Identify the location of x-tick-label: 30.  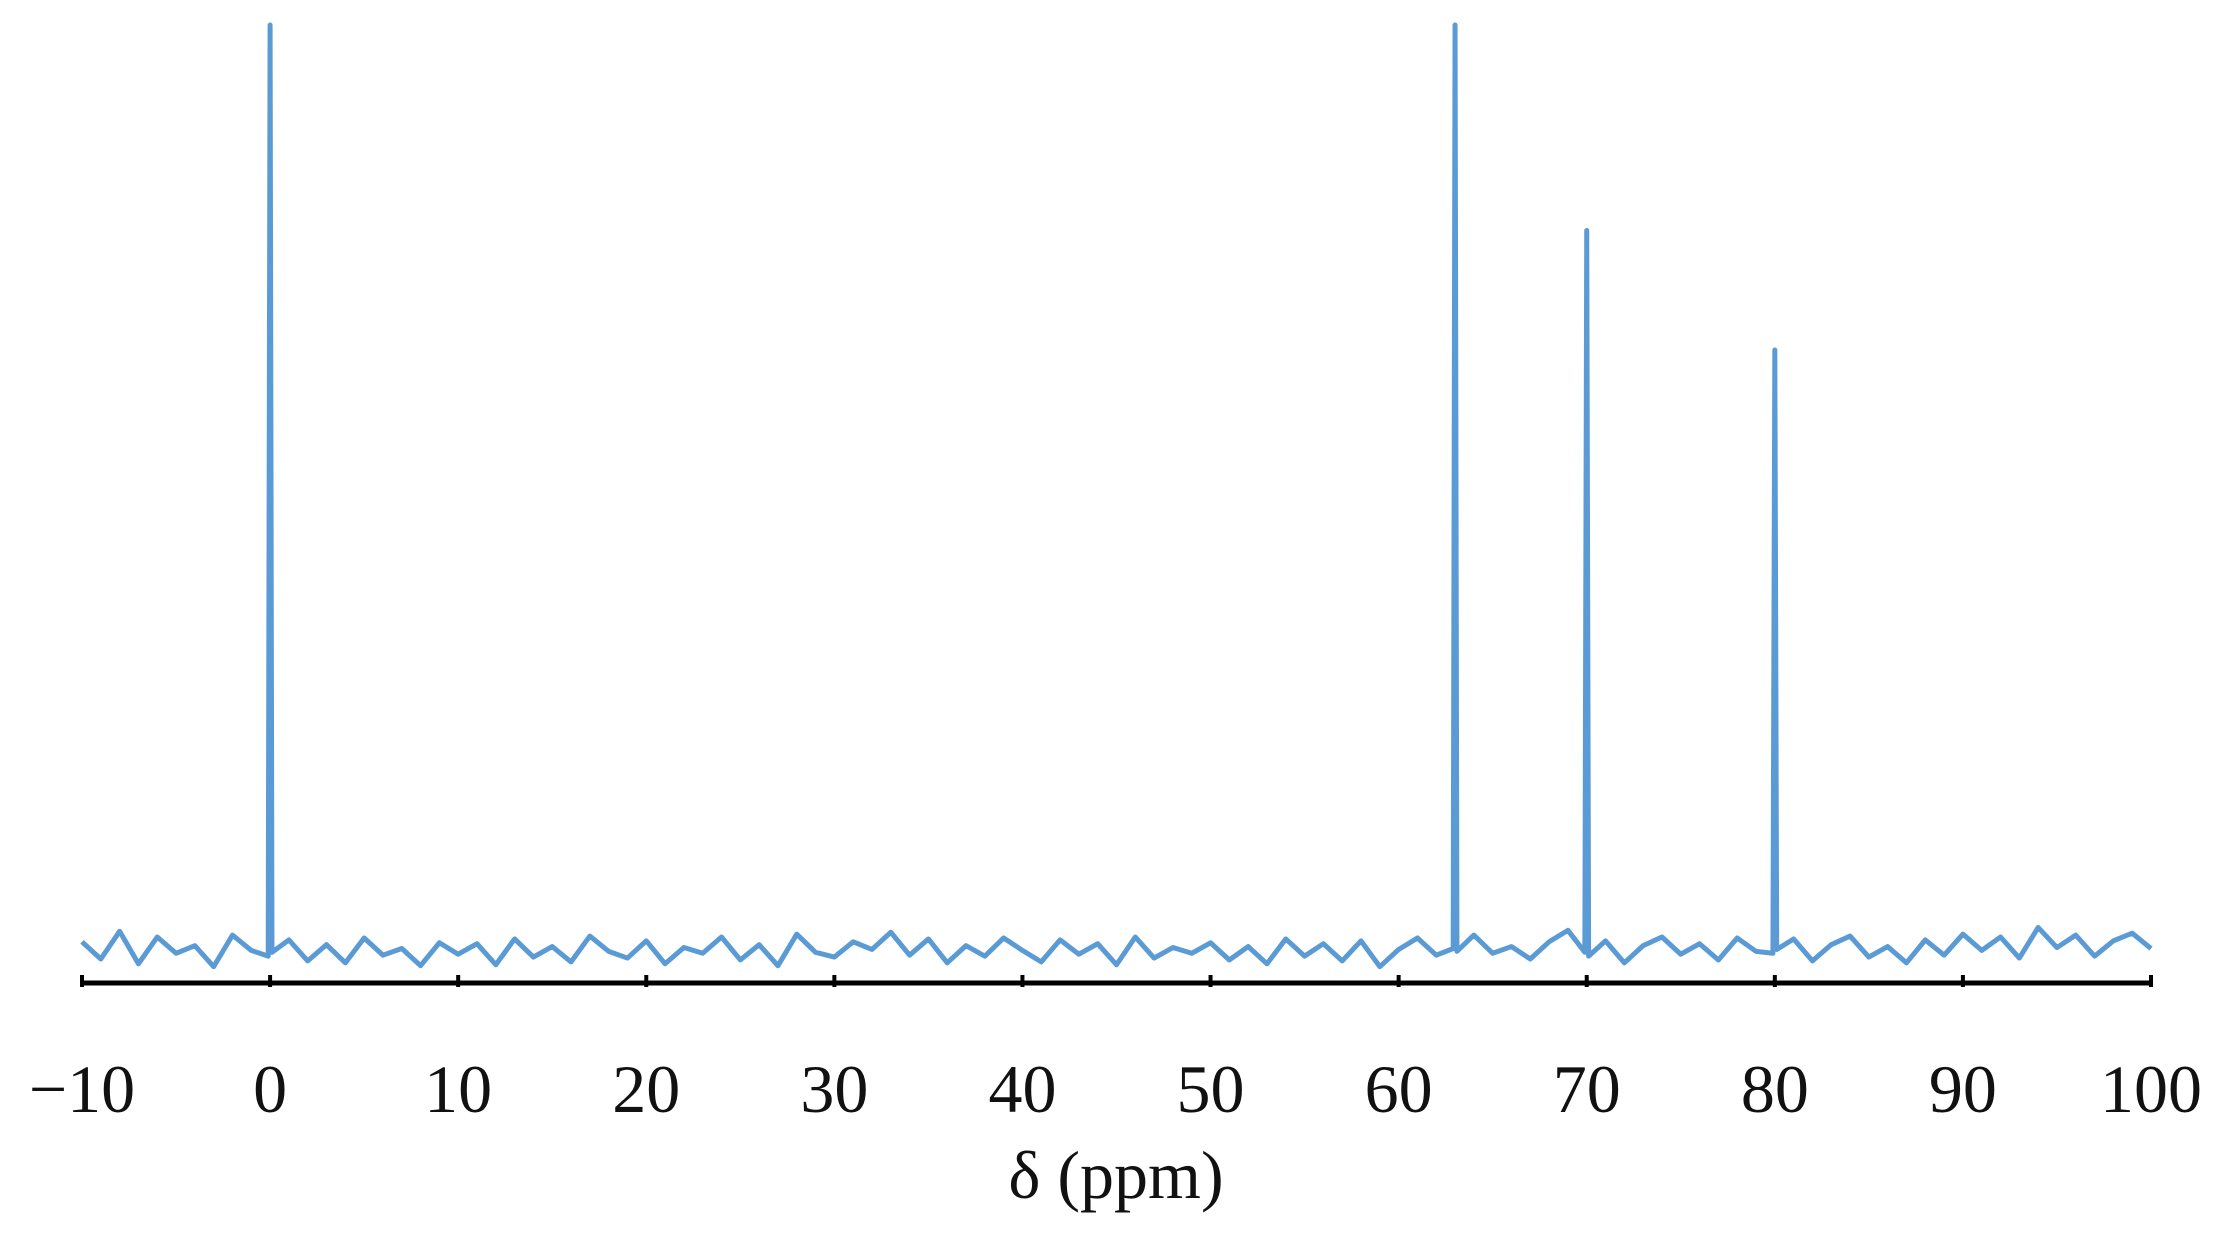
(834, 1089).